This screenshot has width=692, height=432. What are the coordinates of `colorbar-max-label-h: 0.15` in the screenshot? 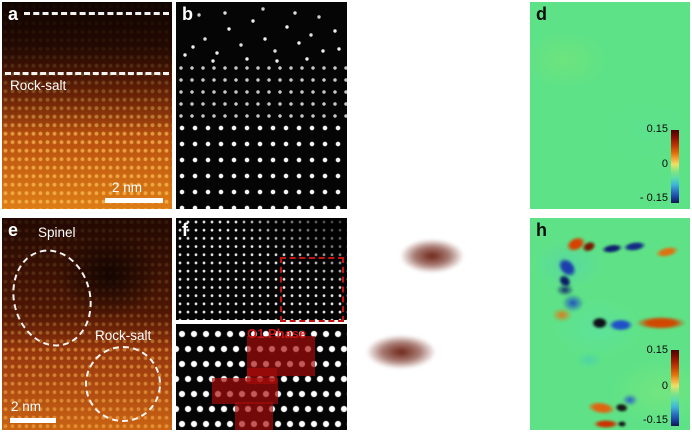 It's located at (657, 350).